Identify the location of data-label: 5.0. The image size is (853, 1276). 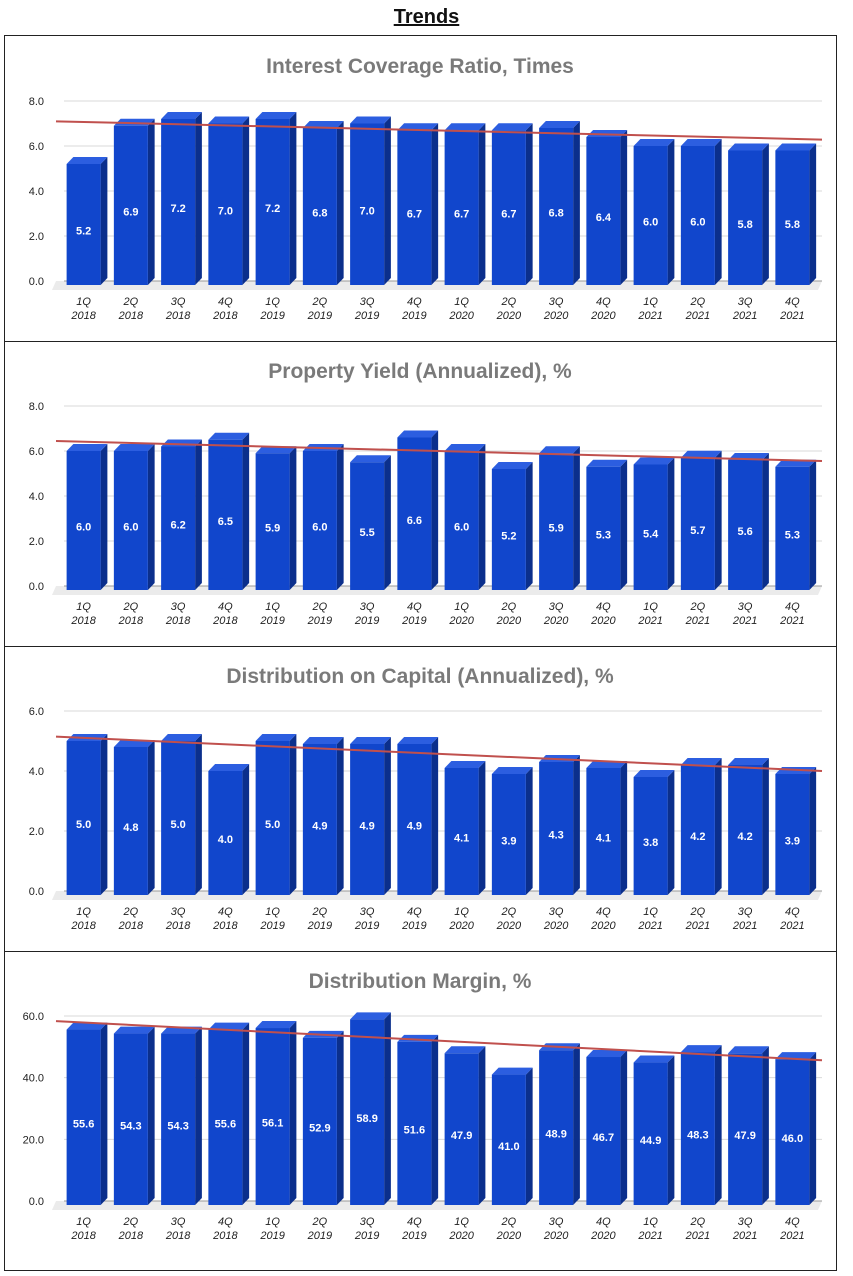
(177, 825).